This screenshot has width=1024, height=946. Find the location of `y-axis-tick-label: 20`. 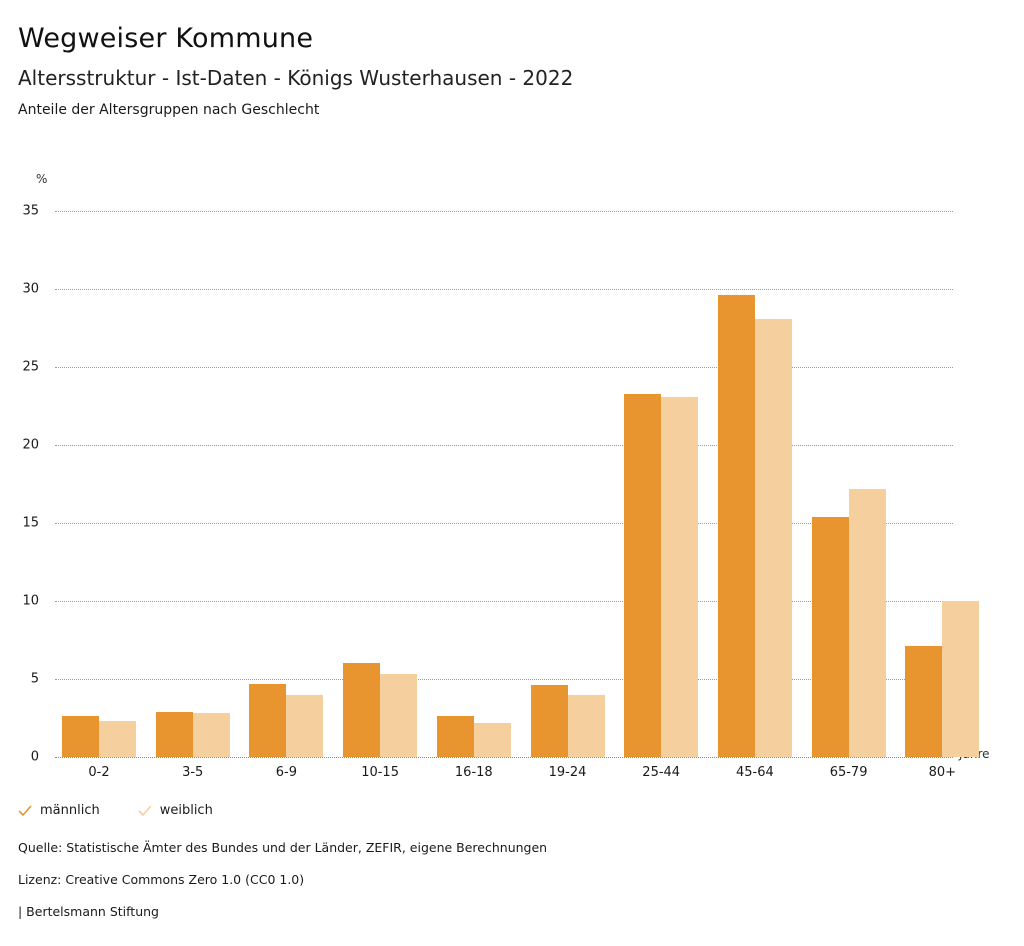

y-axis-tick-label: 20 is located at coordinates (30, 445).